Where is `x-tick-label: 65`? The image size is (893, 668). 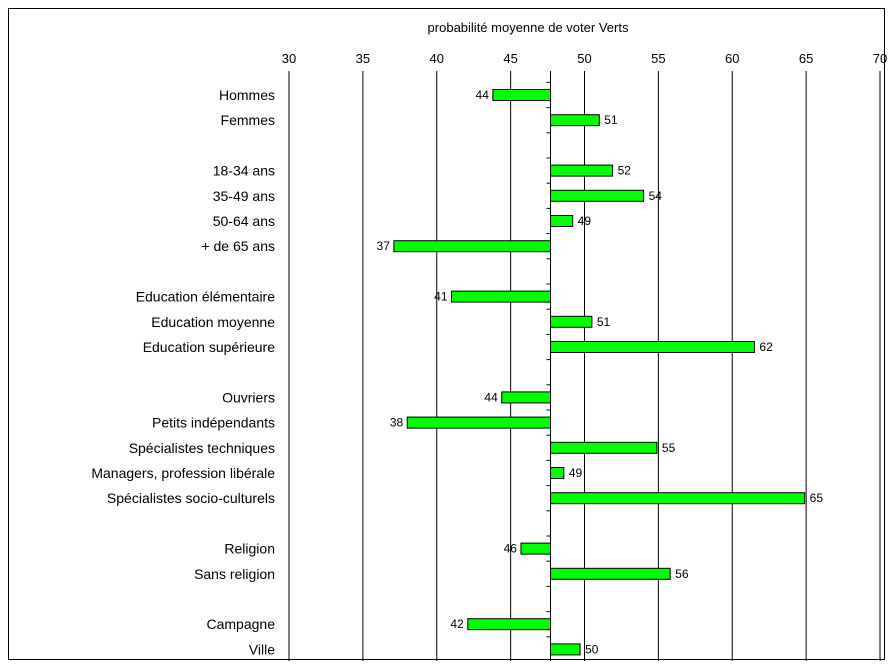
x-tick-label: 65 is located at coordinates (806, 58).